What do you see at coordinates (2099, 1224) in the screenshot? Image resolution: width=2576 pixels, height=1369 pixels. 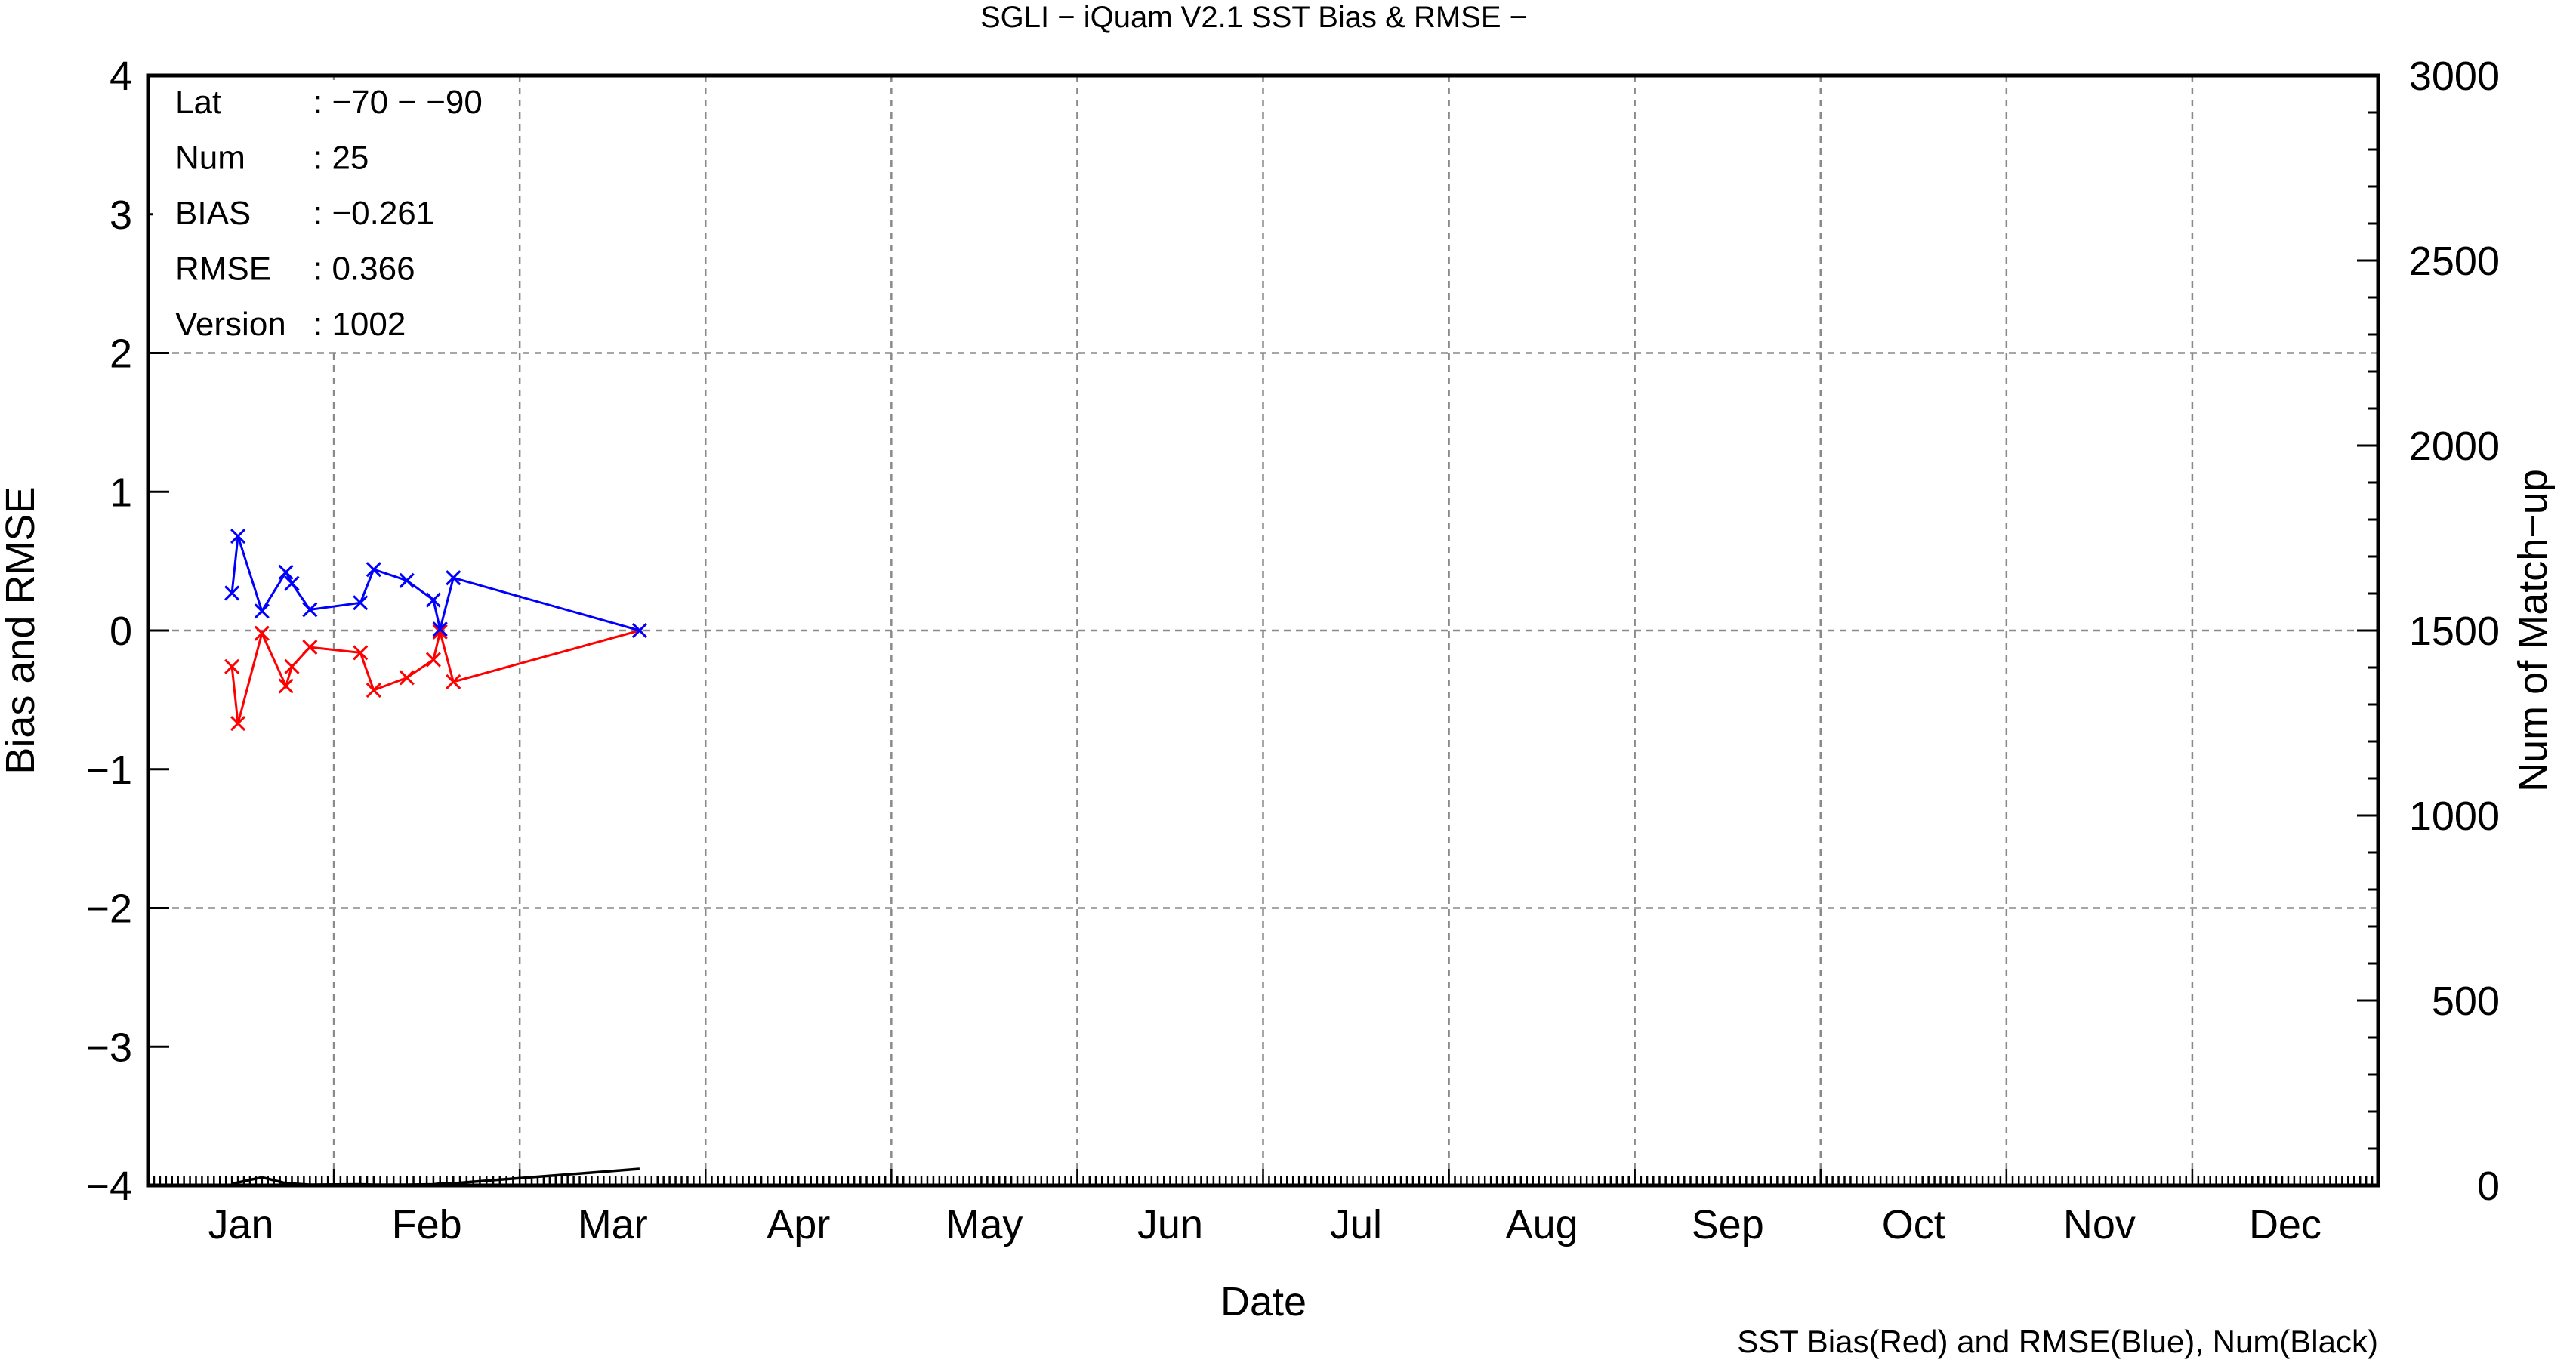 I see `x-tick-label: Nov` at bounding box center [2099, 1224].